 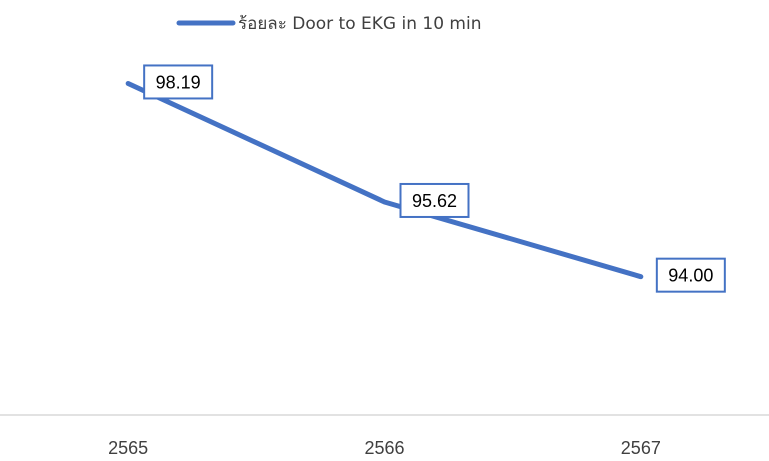 I want to click on data-label-value: 95.62, so click(x=434, y=201).